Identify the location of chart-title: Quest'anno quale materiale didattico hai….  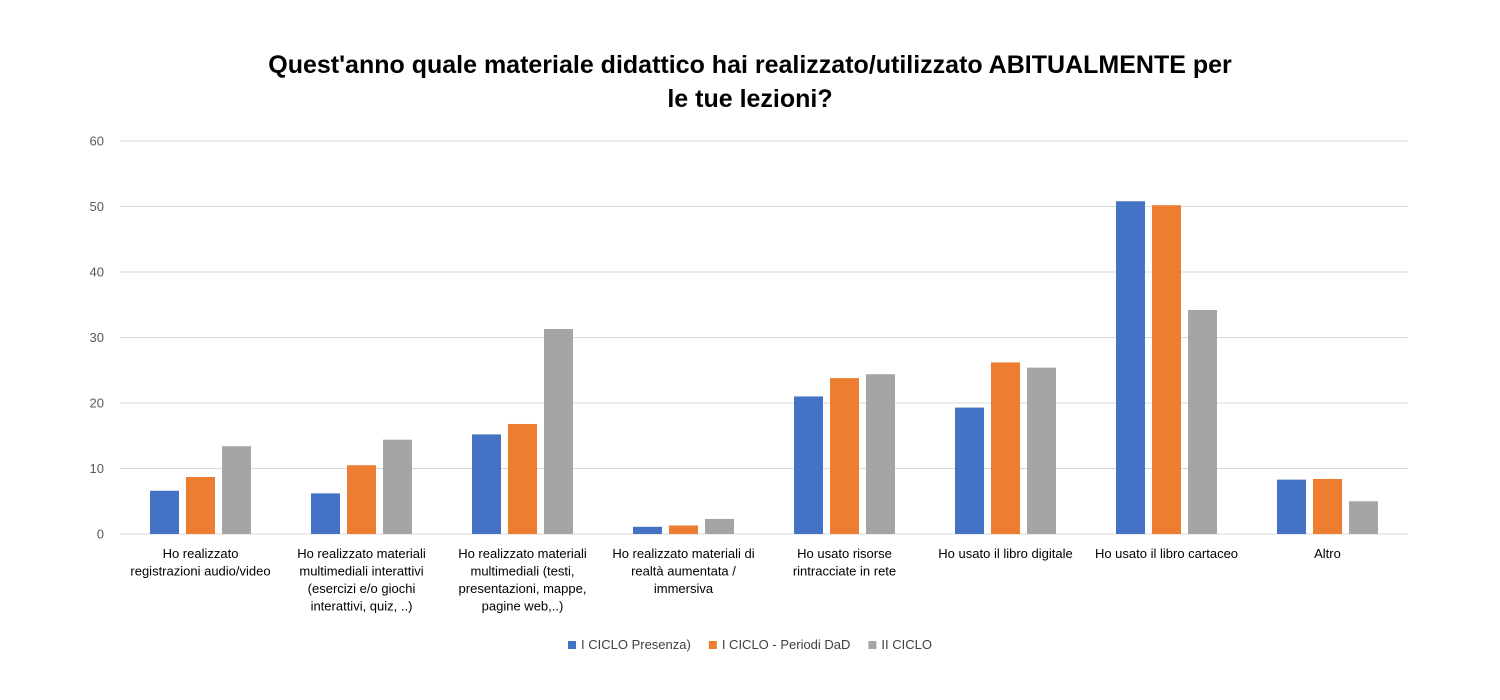
(750, 82).